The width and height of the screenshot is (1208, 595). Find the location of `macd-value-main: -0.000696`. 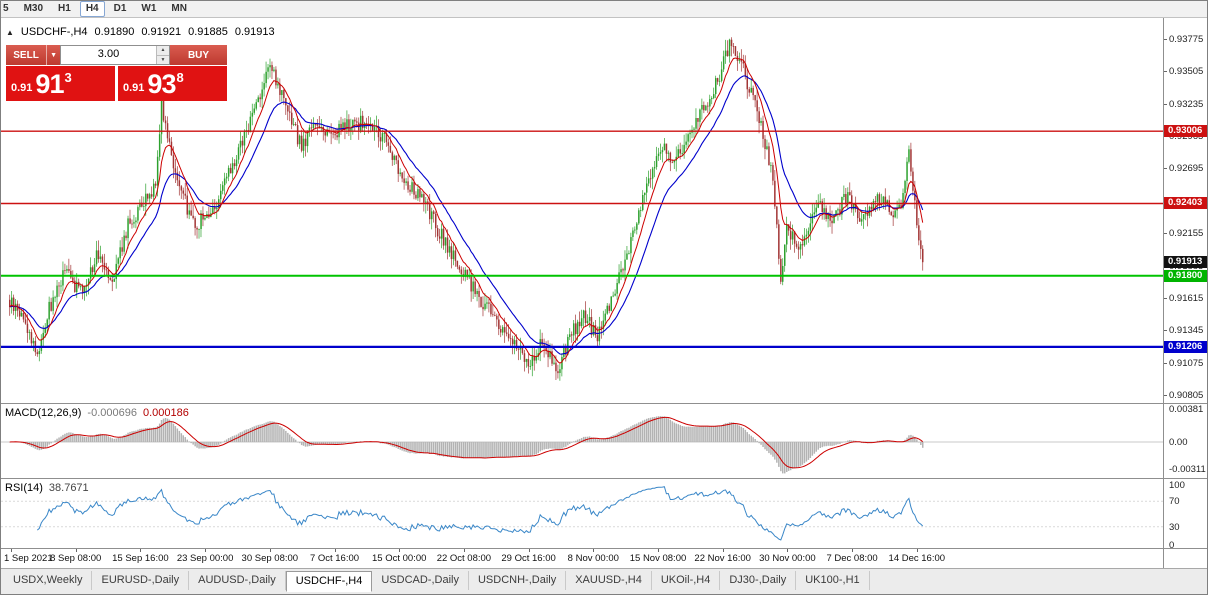

macd-value-main: -0.000696 is located at coordinates (112, 413).